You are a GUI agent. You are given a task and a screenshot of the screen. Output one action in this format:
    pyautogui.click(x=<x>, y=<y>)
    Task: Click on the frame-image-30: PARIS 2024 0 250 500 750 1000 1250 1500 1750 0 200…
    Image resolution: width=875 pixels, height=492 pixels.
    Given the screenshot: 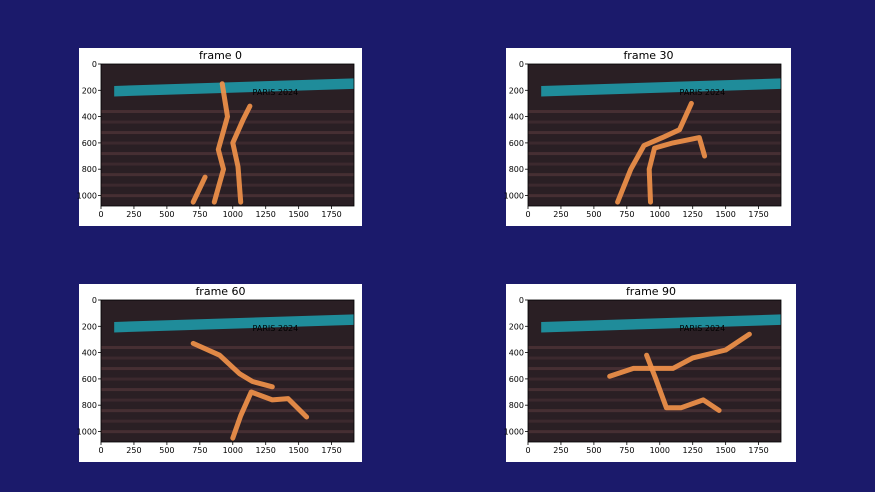 What is the action you would take?
    pyautogui.click(x=643, y=139)
    